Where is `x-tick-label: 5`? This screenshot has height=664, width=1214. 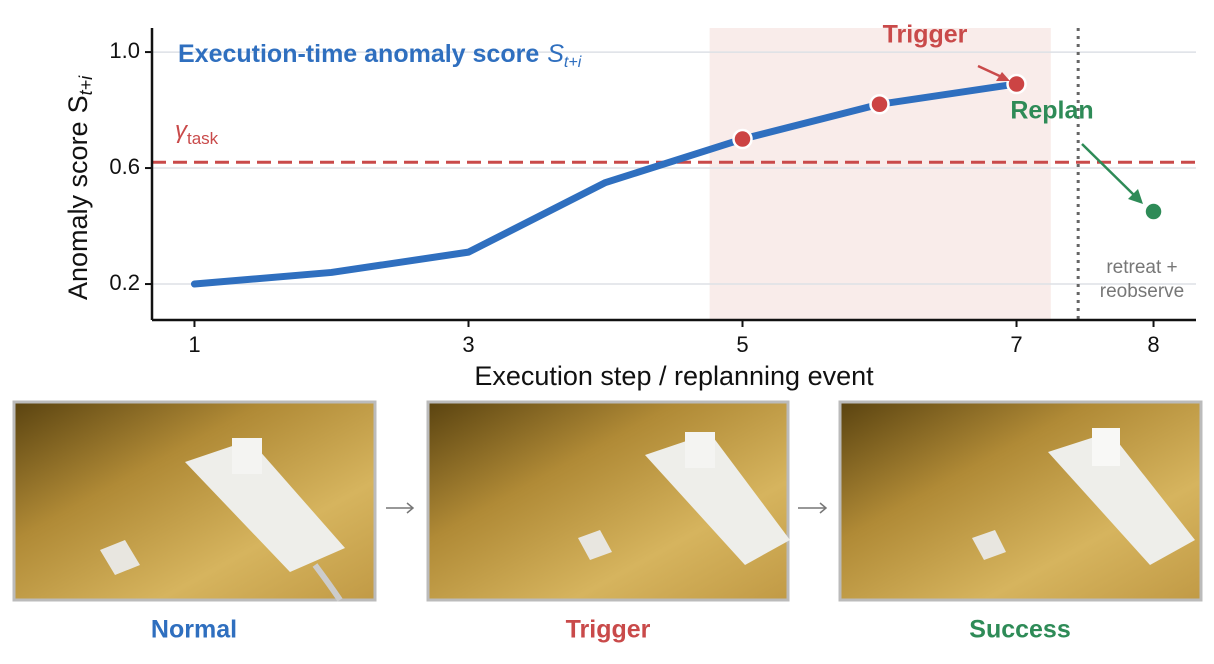 x-tick-label: 5 is located at coordinates (742, 344).